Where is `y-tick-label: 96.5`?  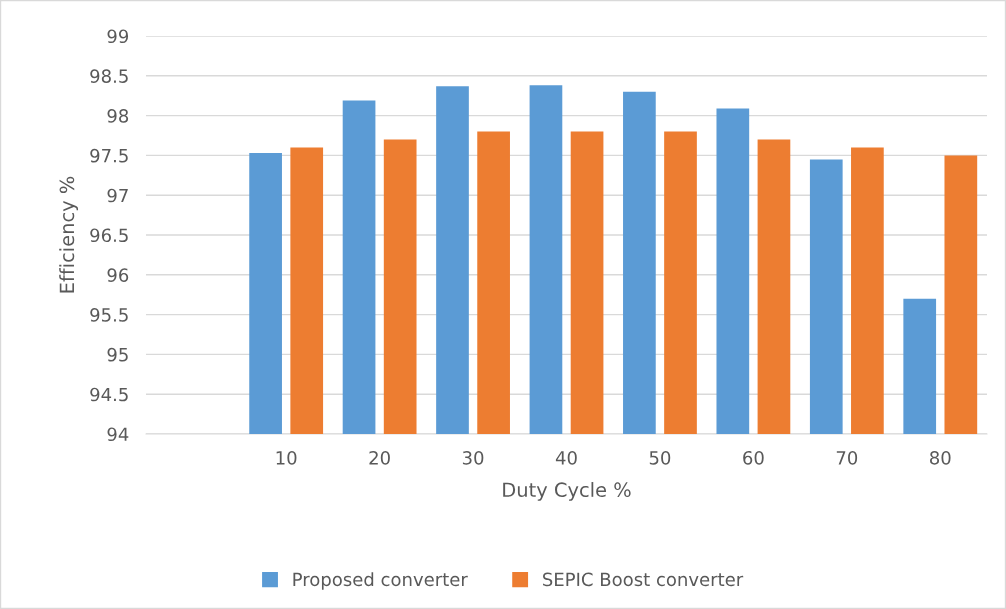
y-tick-label: 96.5 is located at coordinates (109, 235).